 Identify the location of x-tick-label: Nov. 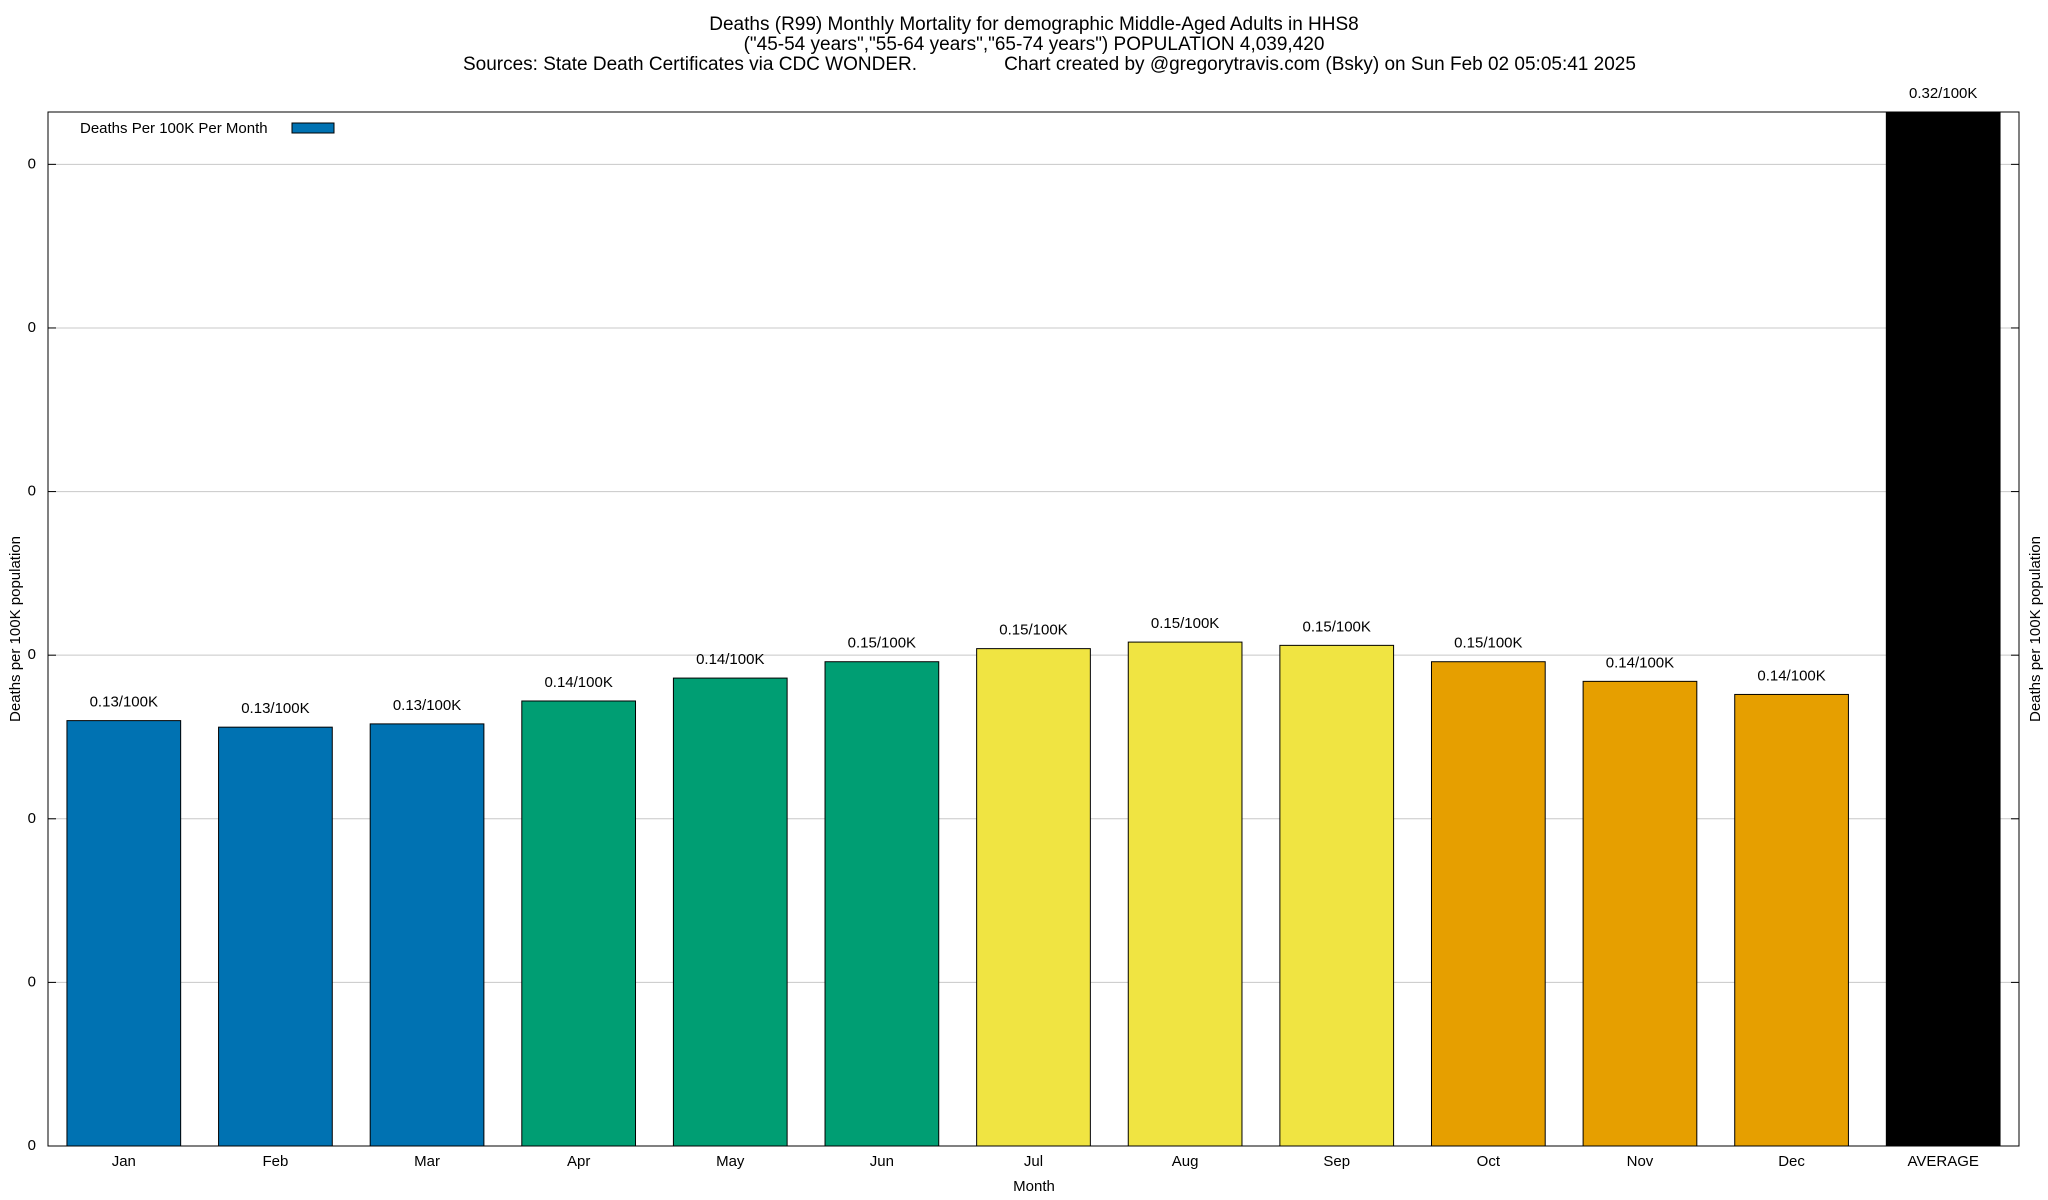
(1640, 1161).